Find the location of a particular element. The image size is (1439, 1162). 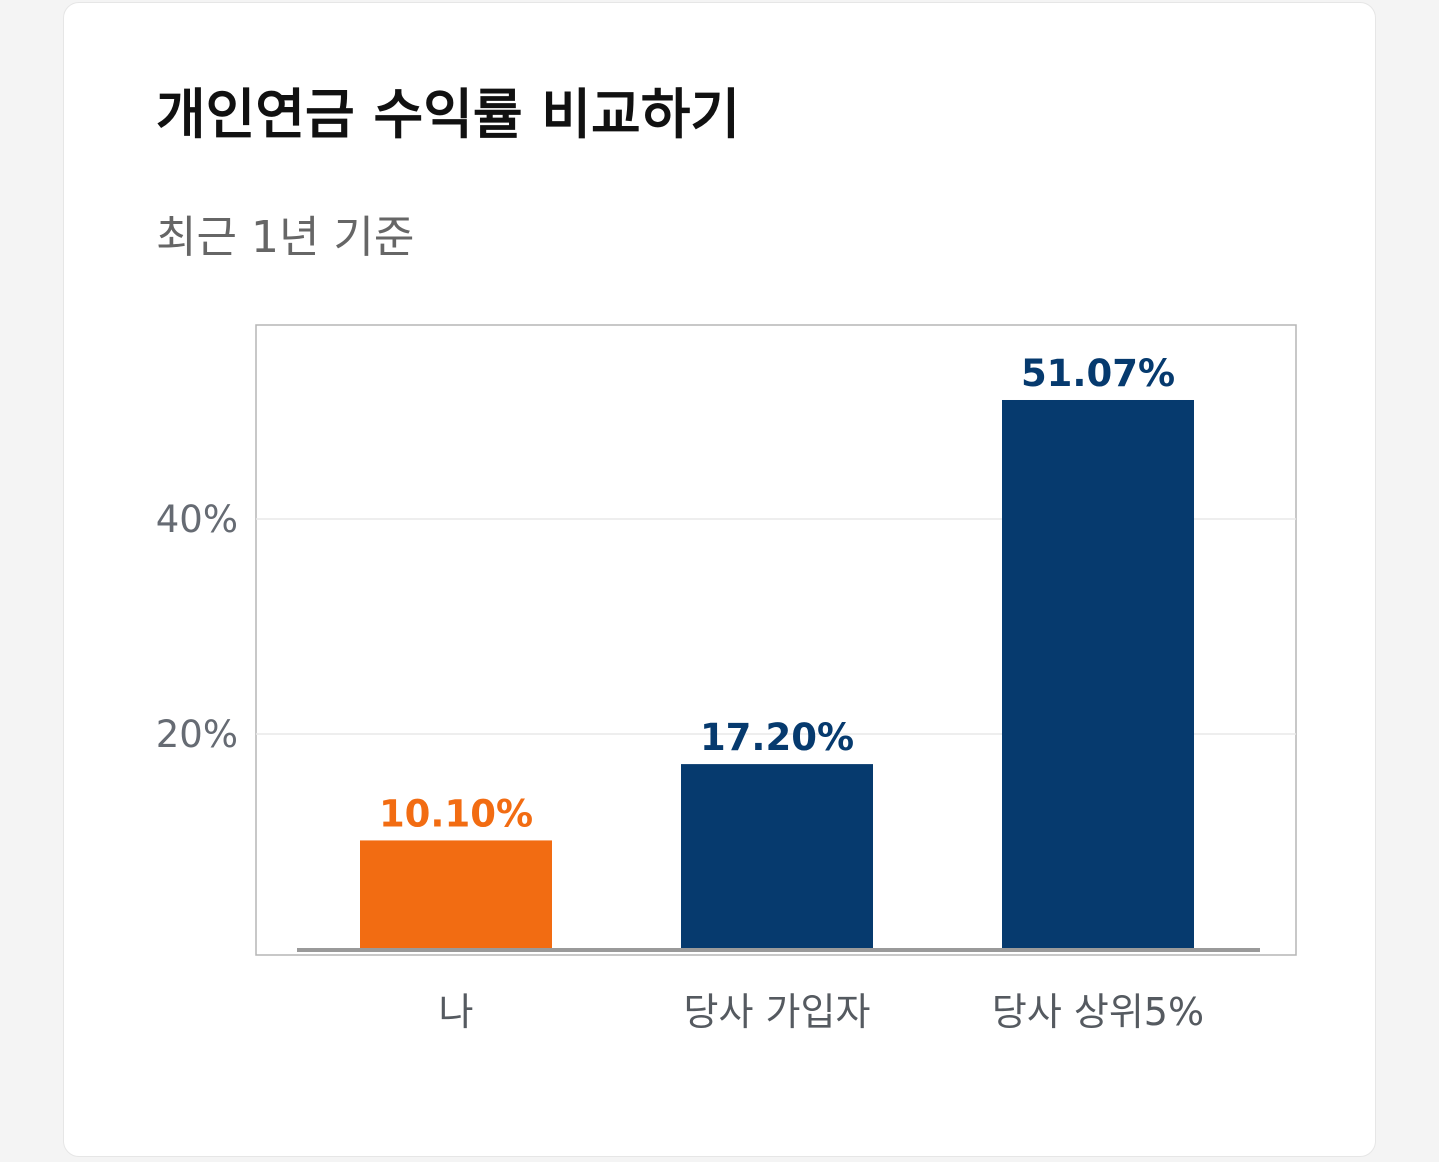

category-label-2: 당사 가입자 is located at coordinates (777, 1012).